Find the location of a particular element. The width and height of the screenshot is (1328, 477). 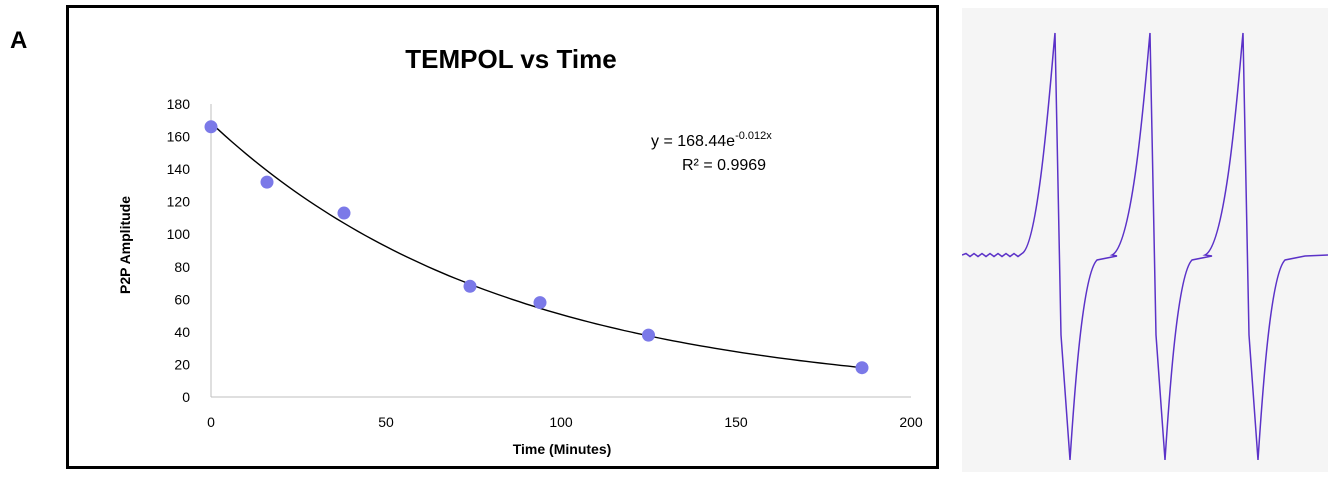

y-tick-label: 0 is located at coordinates (186, 397).